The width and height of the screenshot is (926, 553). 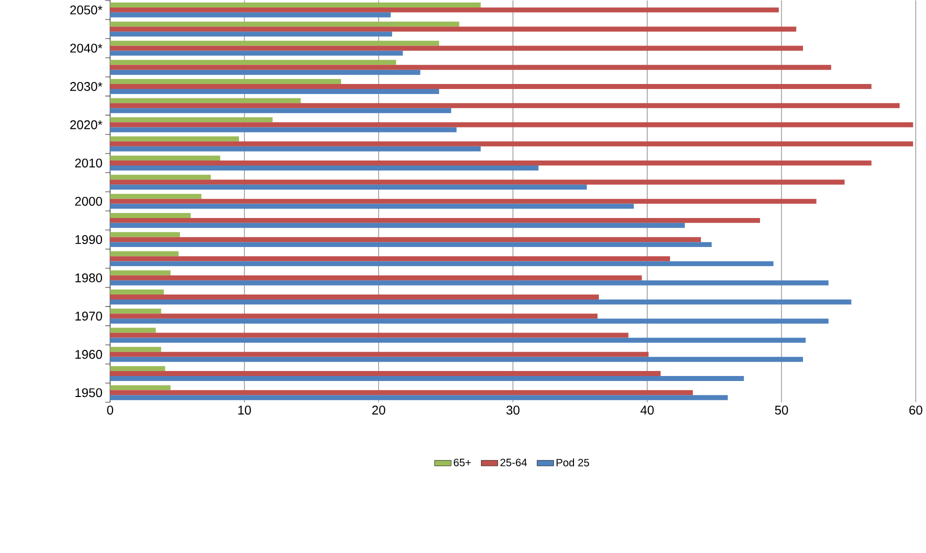 I want to click on y-tick-label: 2040*, so click(x=86, y=48).